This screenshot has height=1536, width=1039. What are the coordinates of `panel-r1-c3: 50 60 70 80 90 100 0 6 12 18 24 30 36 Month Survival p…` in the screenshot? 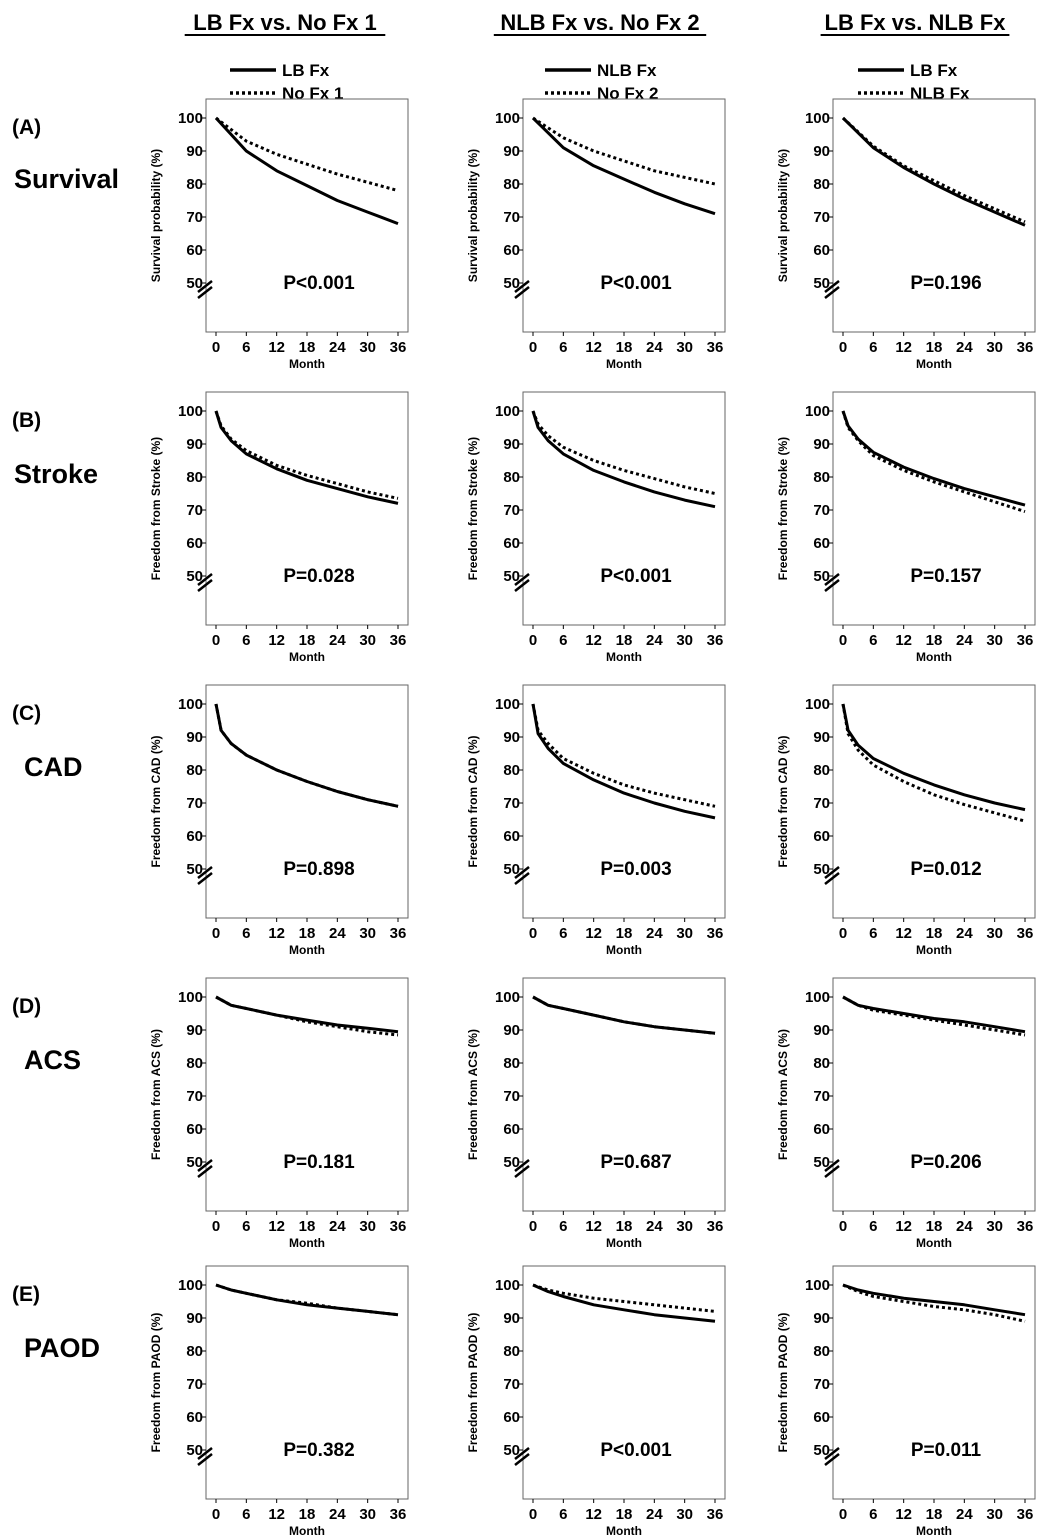 It's located at (906, 234).